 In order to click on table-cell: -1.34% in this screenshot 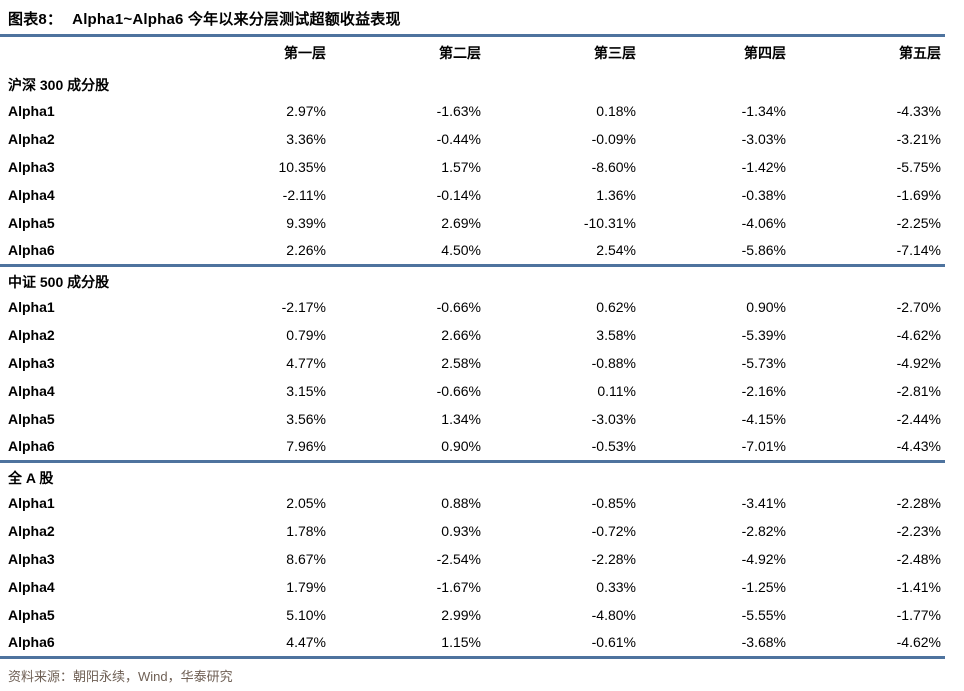, I will do `click(763, 111)`.